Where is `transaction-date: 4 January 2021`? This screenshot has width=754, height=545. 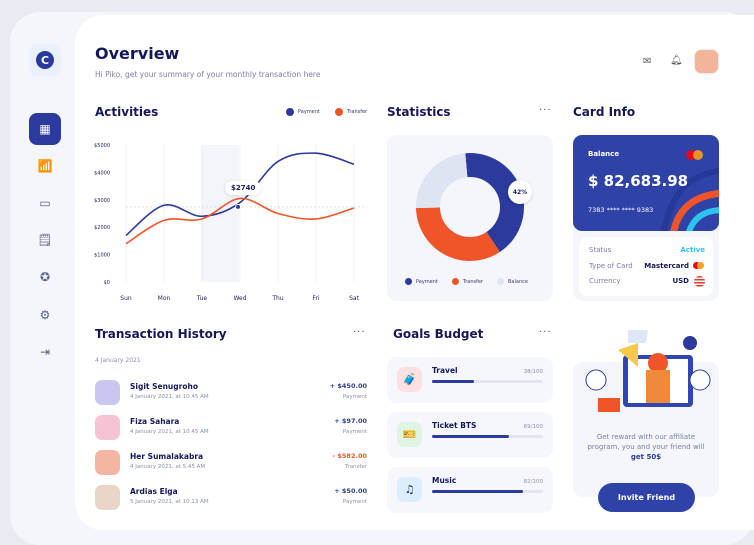
transaction-date: 4 January 2021 is located at coordinates (118, 360).